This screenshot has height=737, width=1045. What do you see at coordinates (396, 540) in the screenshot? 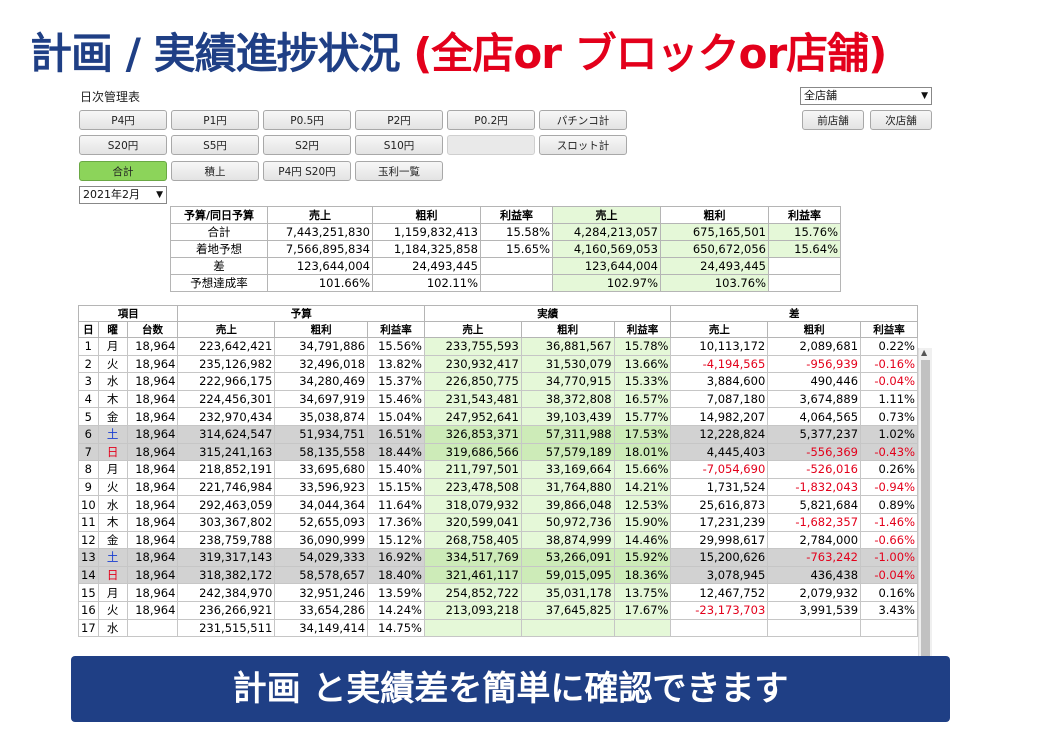
I see `table-cell: 15.12%` at bounding box center [396, 540].